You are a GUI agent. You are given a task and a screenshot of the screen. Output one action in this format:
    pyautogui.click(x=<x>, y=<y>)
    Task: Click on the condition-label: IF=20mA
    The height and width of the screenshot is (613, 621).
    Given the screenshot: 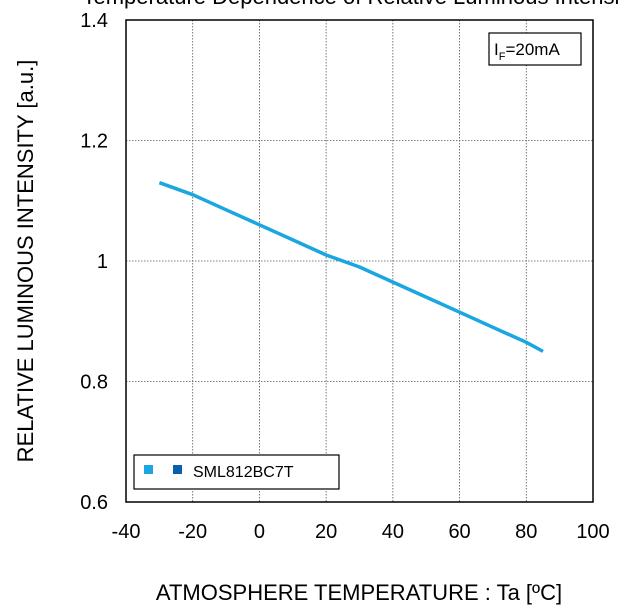 What is the action you would take?
    pyautogui.click(x=527, y=51)
    